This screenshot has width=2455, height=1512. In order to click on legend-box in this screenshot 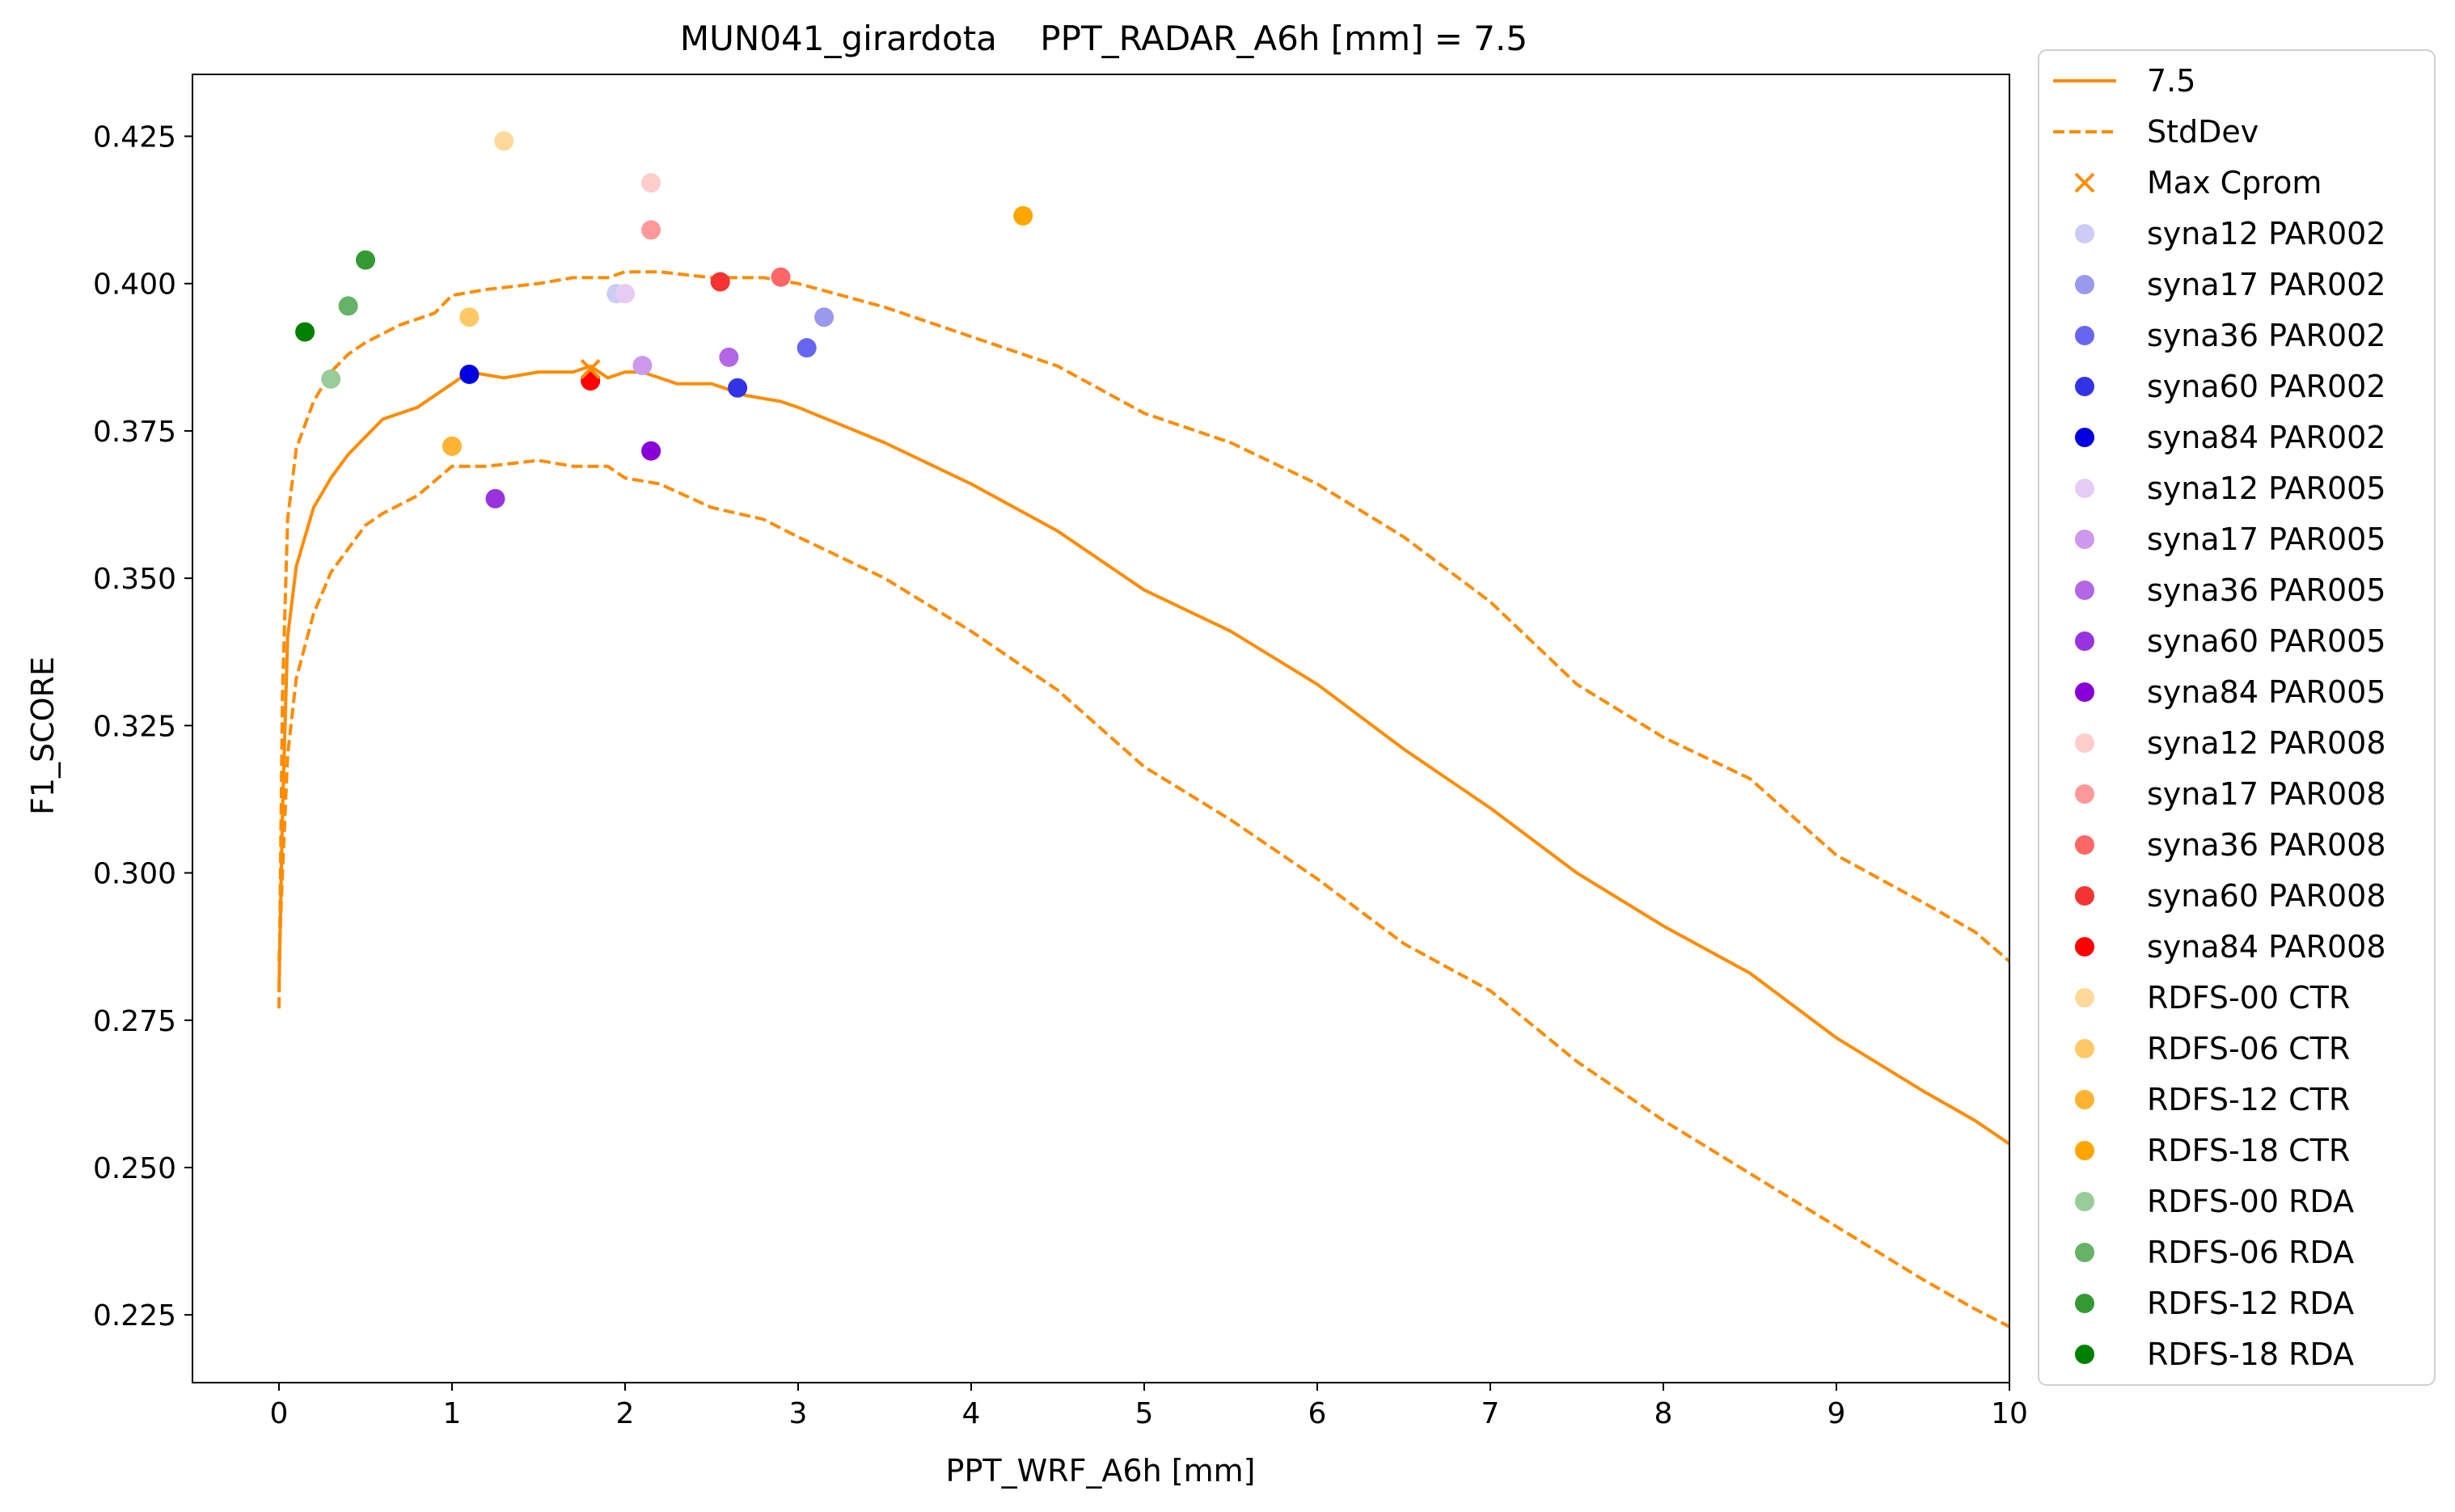, I will do `click(2237, 717)`.